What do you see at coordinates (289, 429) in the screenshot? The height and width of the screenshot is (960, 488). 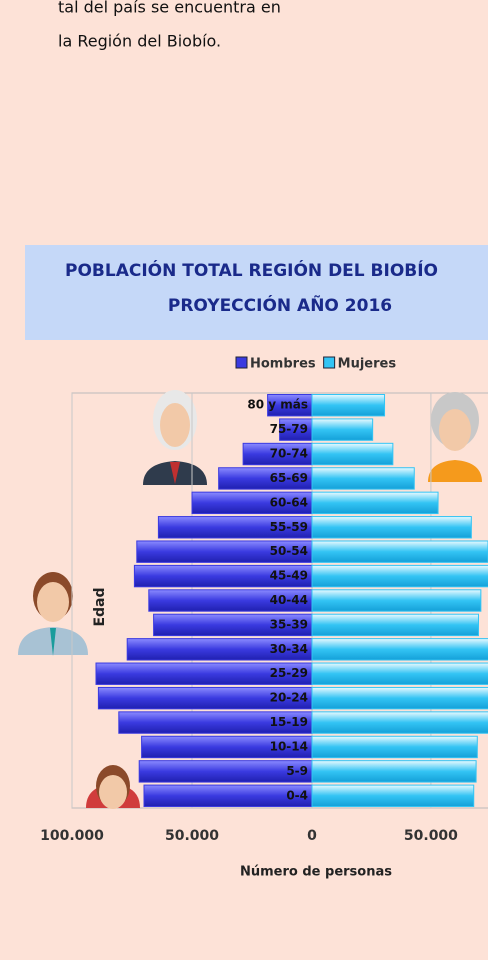 I see `category-label: 75-79` at bounding box center [289, 429].